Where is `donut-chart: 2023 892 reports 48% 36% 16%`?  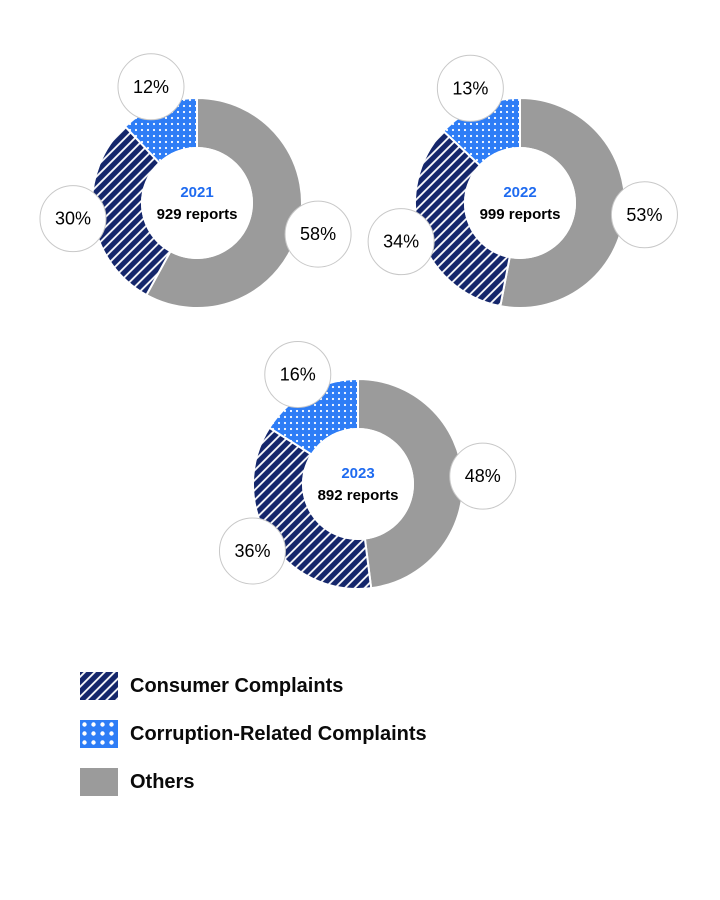
donut-chart: 2023 892 reports 48% 36% 16% is located at coordinates (367, 465).